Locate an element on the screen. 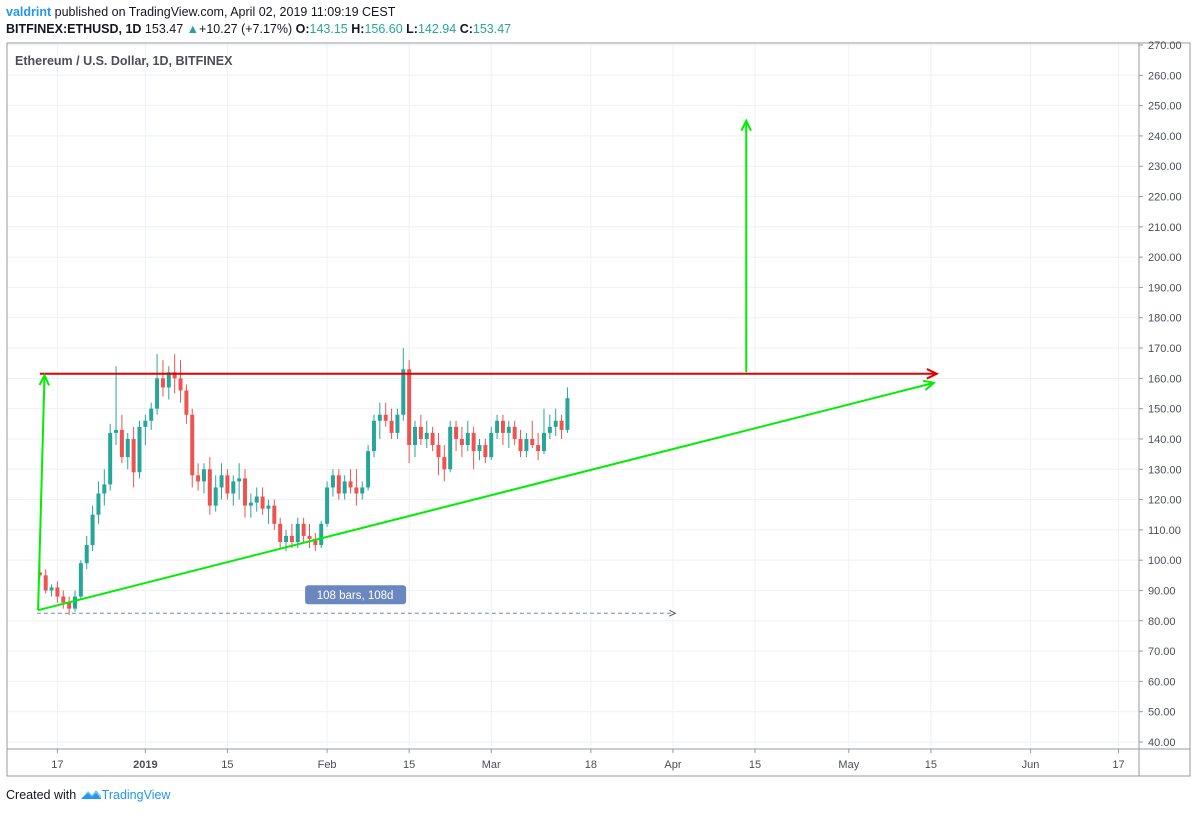  price-tick-label: 80.00 is located at coordinates (1162, 622).